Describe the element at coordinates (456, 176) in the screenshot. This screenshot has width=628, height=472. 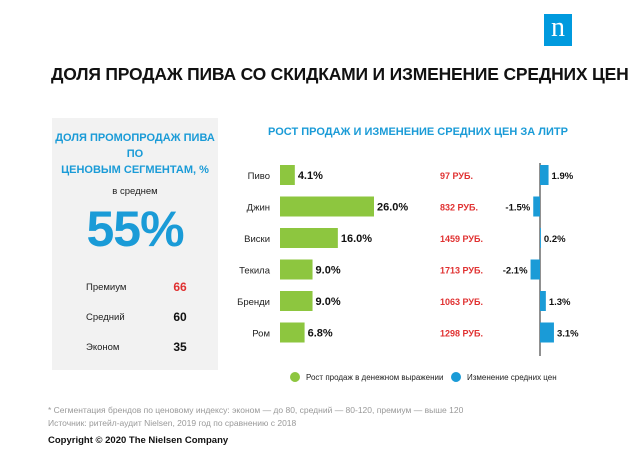
I see `avg-price-пиво: 97 РУБ.` at that location.